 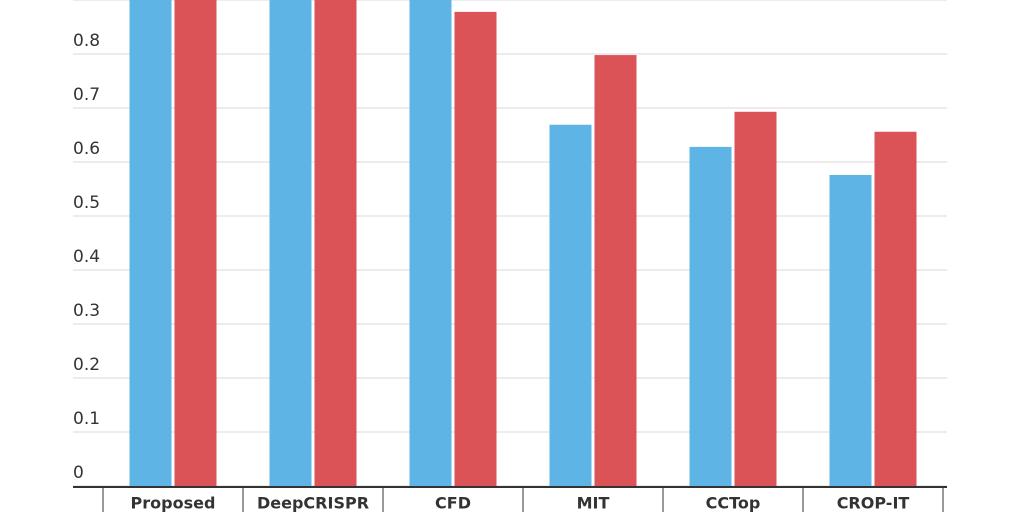 What do you see at coordinates (86, 95) in the screenshot?
I see `y-tick-label: 0.7` at bounding box center [86, 95].